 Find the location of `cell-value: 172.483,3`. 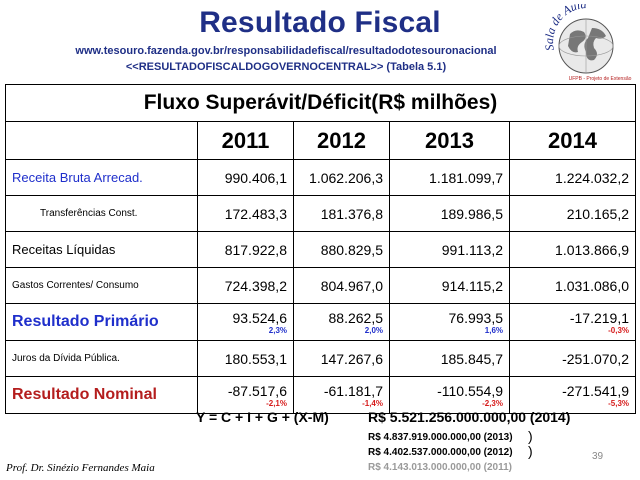

cell-value: 172.483,3 is located at coordinates (245, 213).